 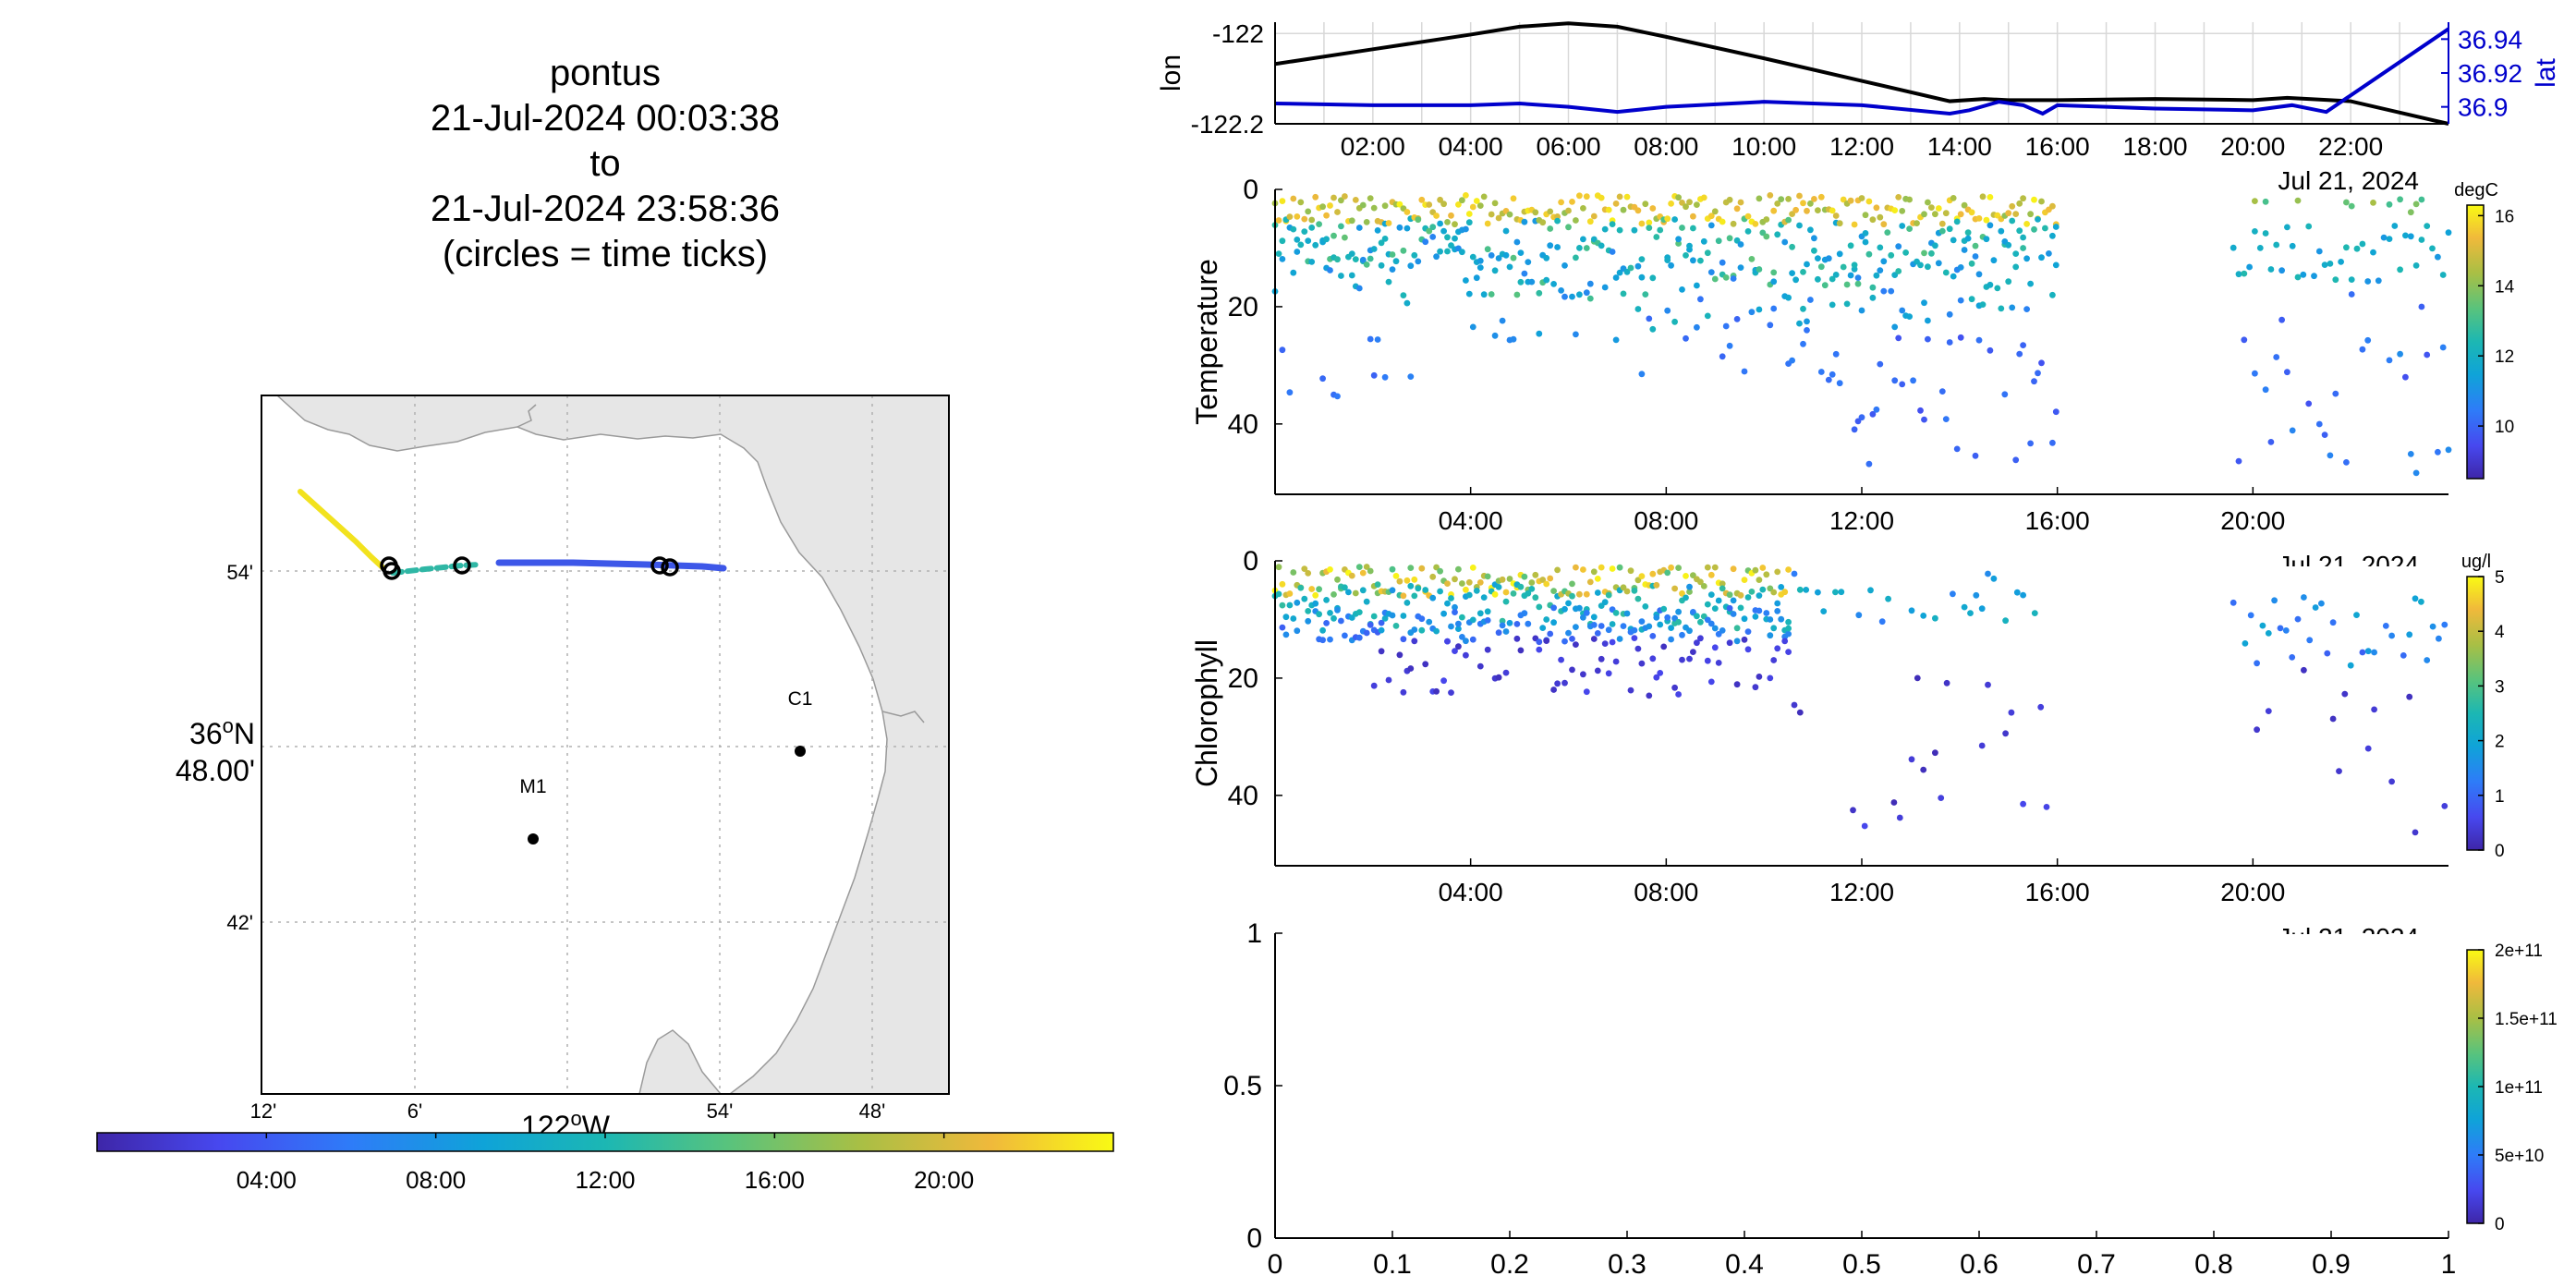 I want to click on lat-label-54: 54', so click(x=239, y=572).